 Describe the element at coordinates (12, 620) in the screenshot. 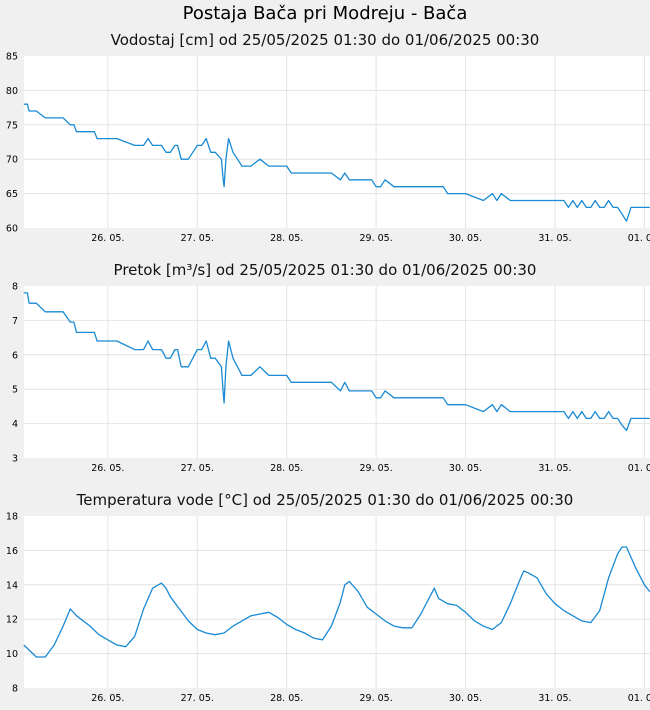

I see `water-temperature-y-tick-label: 12` at that location.